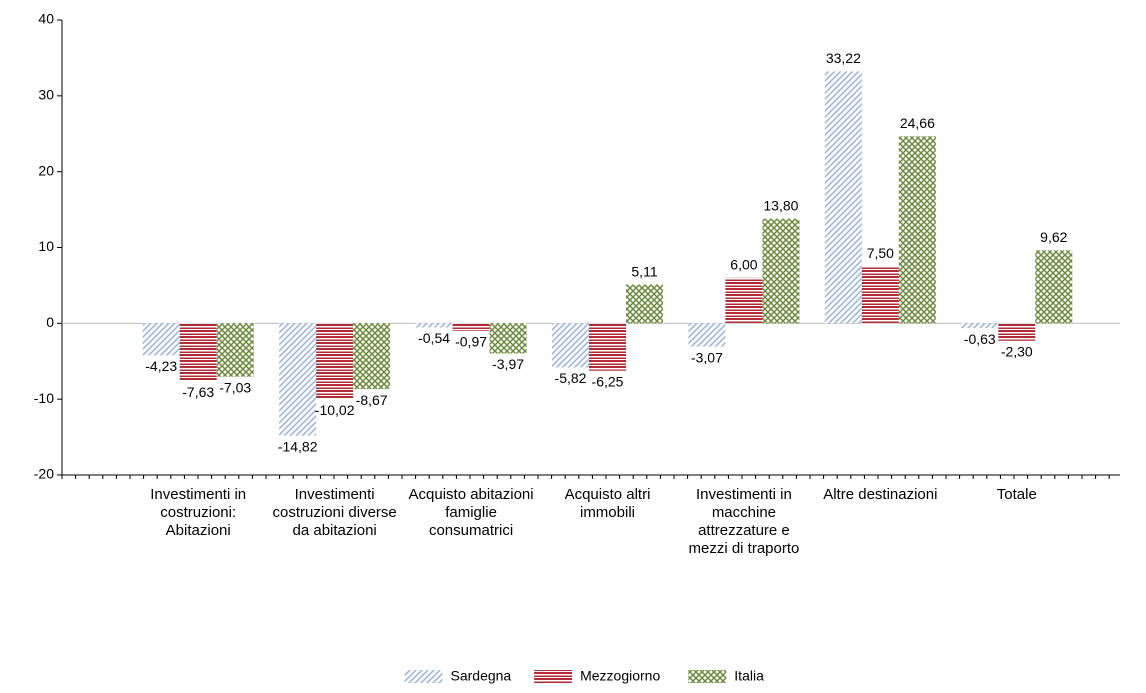  Describe the element at coordinates (1016, 494) in the screenshot. I see `x-tick-label: Totale` at that location.